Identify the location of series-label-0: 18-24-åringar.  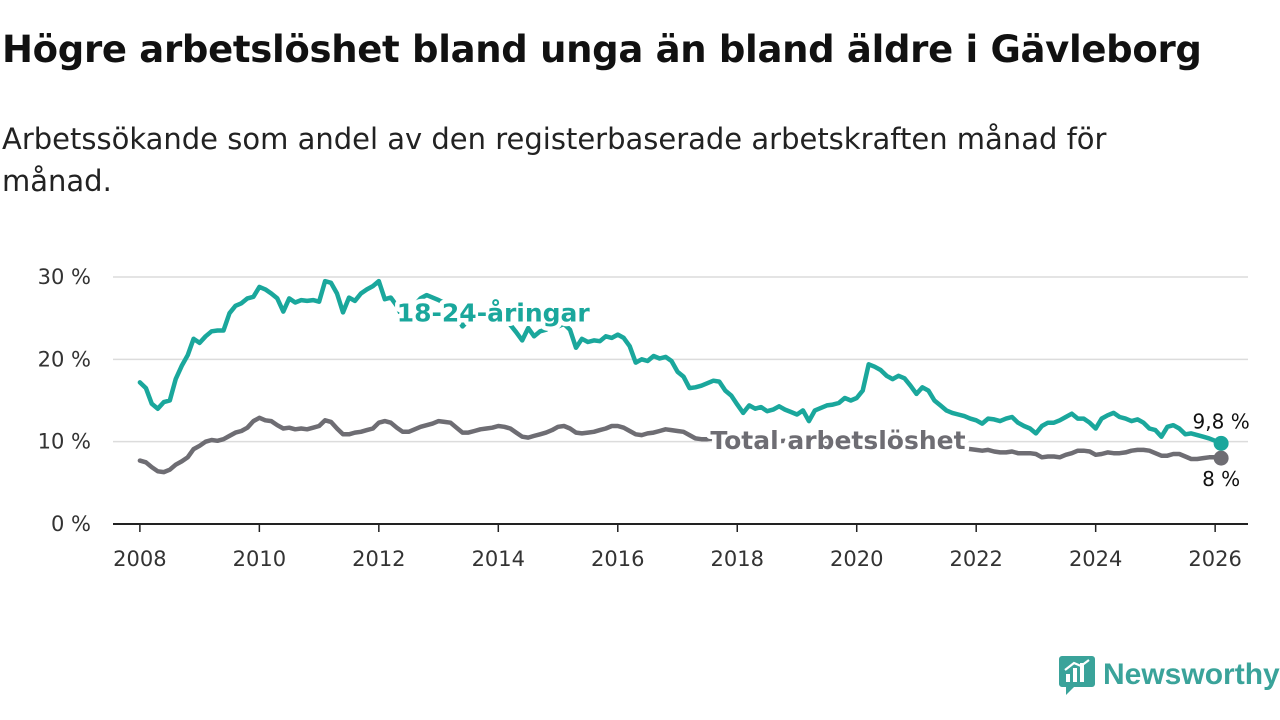
(494, 312).